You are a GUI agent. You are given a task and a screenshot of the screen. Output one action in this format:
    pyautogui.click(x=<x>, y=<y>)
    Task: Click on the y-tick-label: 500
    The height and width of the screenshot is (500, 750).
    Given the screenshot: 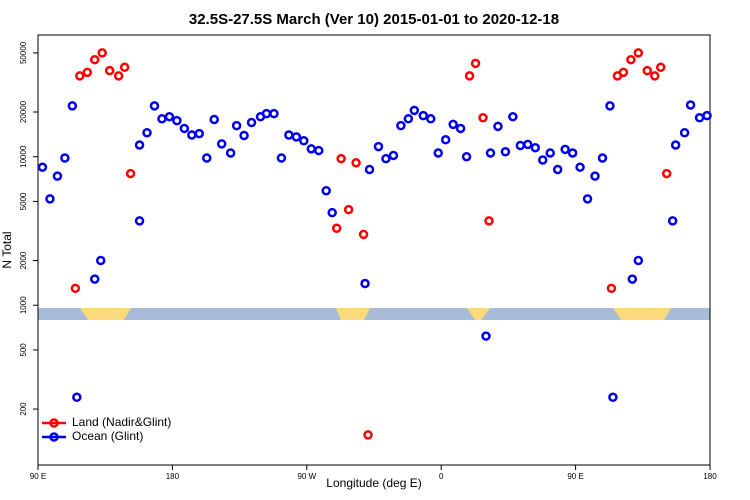 What is the action you would take?
    pyautogui.click(x=23, y=350)
    